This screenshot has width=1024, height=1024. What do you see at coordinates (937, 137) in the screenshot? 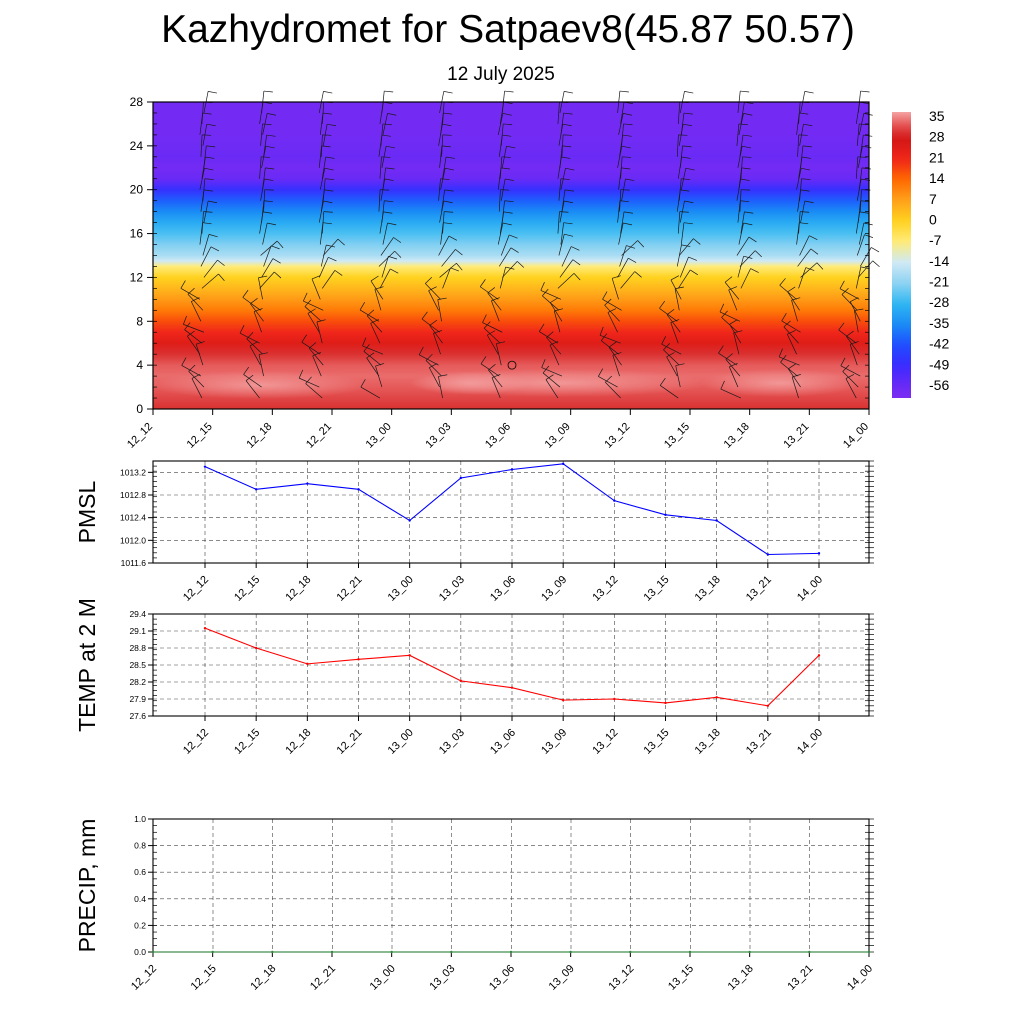
I see `colorbar-label: 28` at bounding box center [937, 137].